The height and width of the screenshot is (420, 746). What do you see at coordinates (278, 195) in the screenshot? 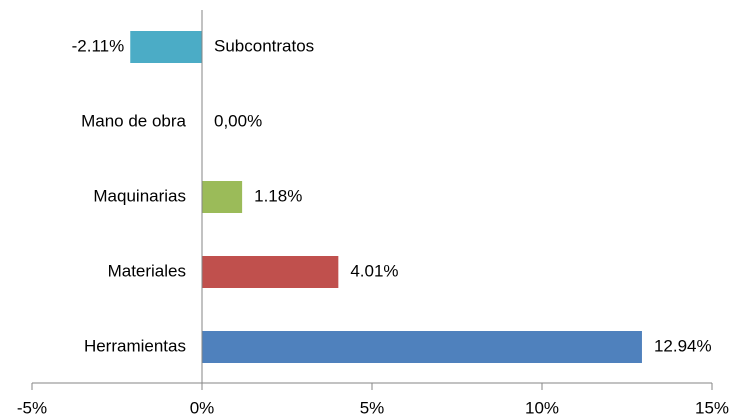
I see `value-label: 1.18%` at bounding box center [278, 195].